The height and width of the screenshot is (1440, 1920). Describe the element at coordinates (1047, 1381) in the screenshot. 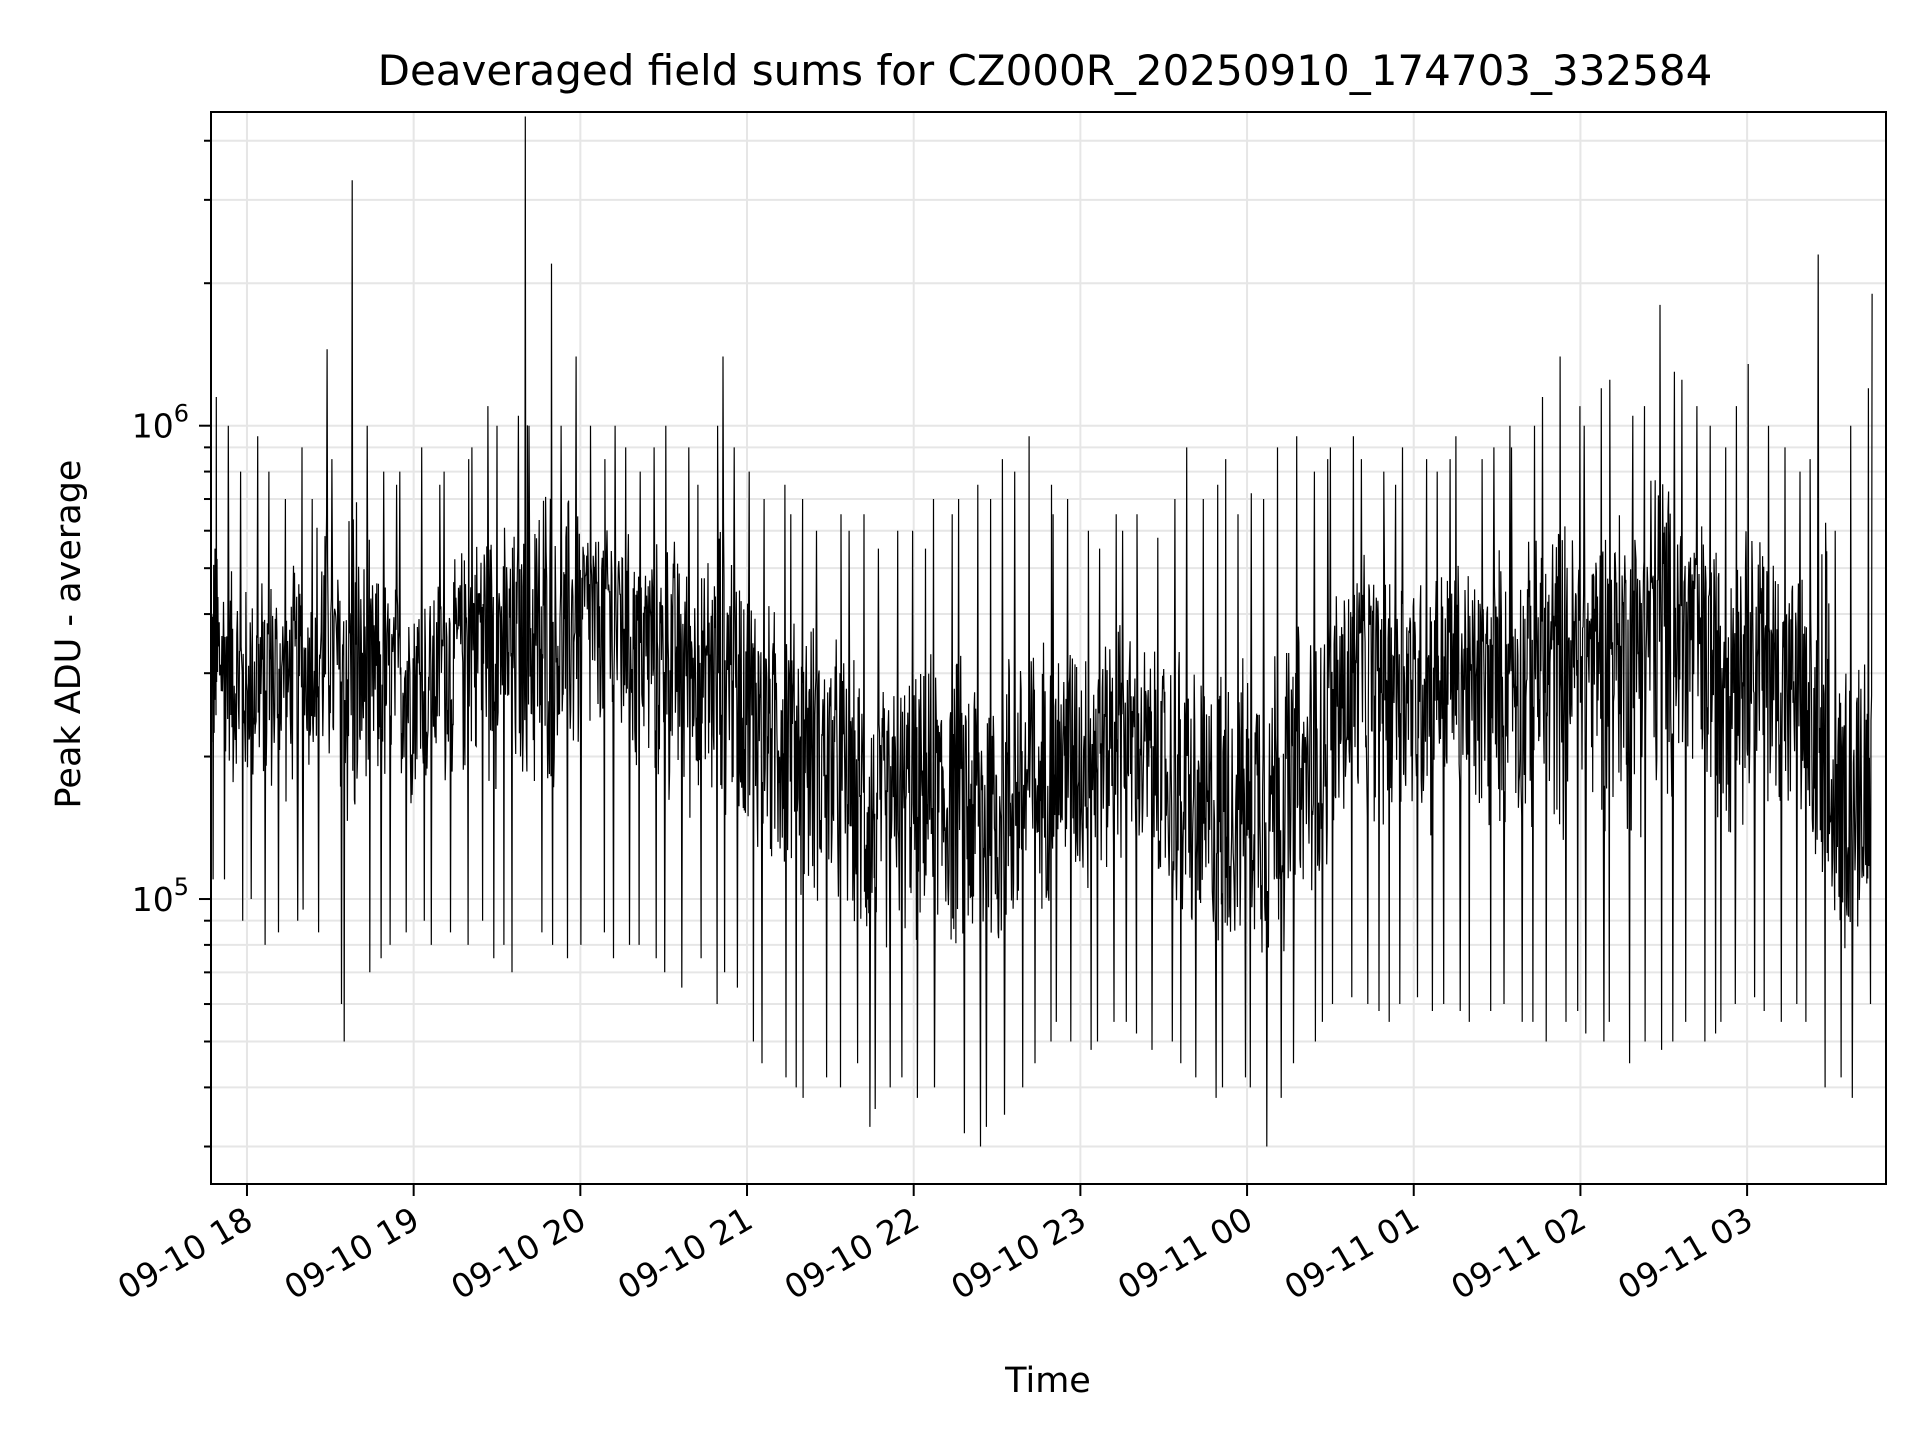

I see `x-axis-label: Time` at that location.